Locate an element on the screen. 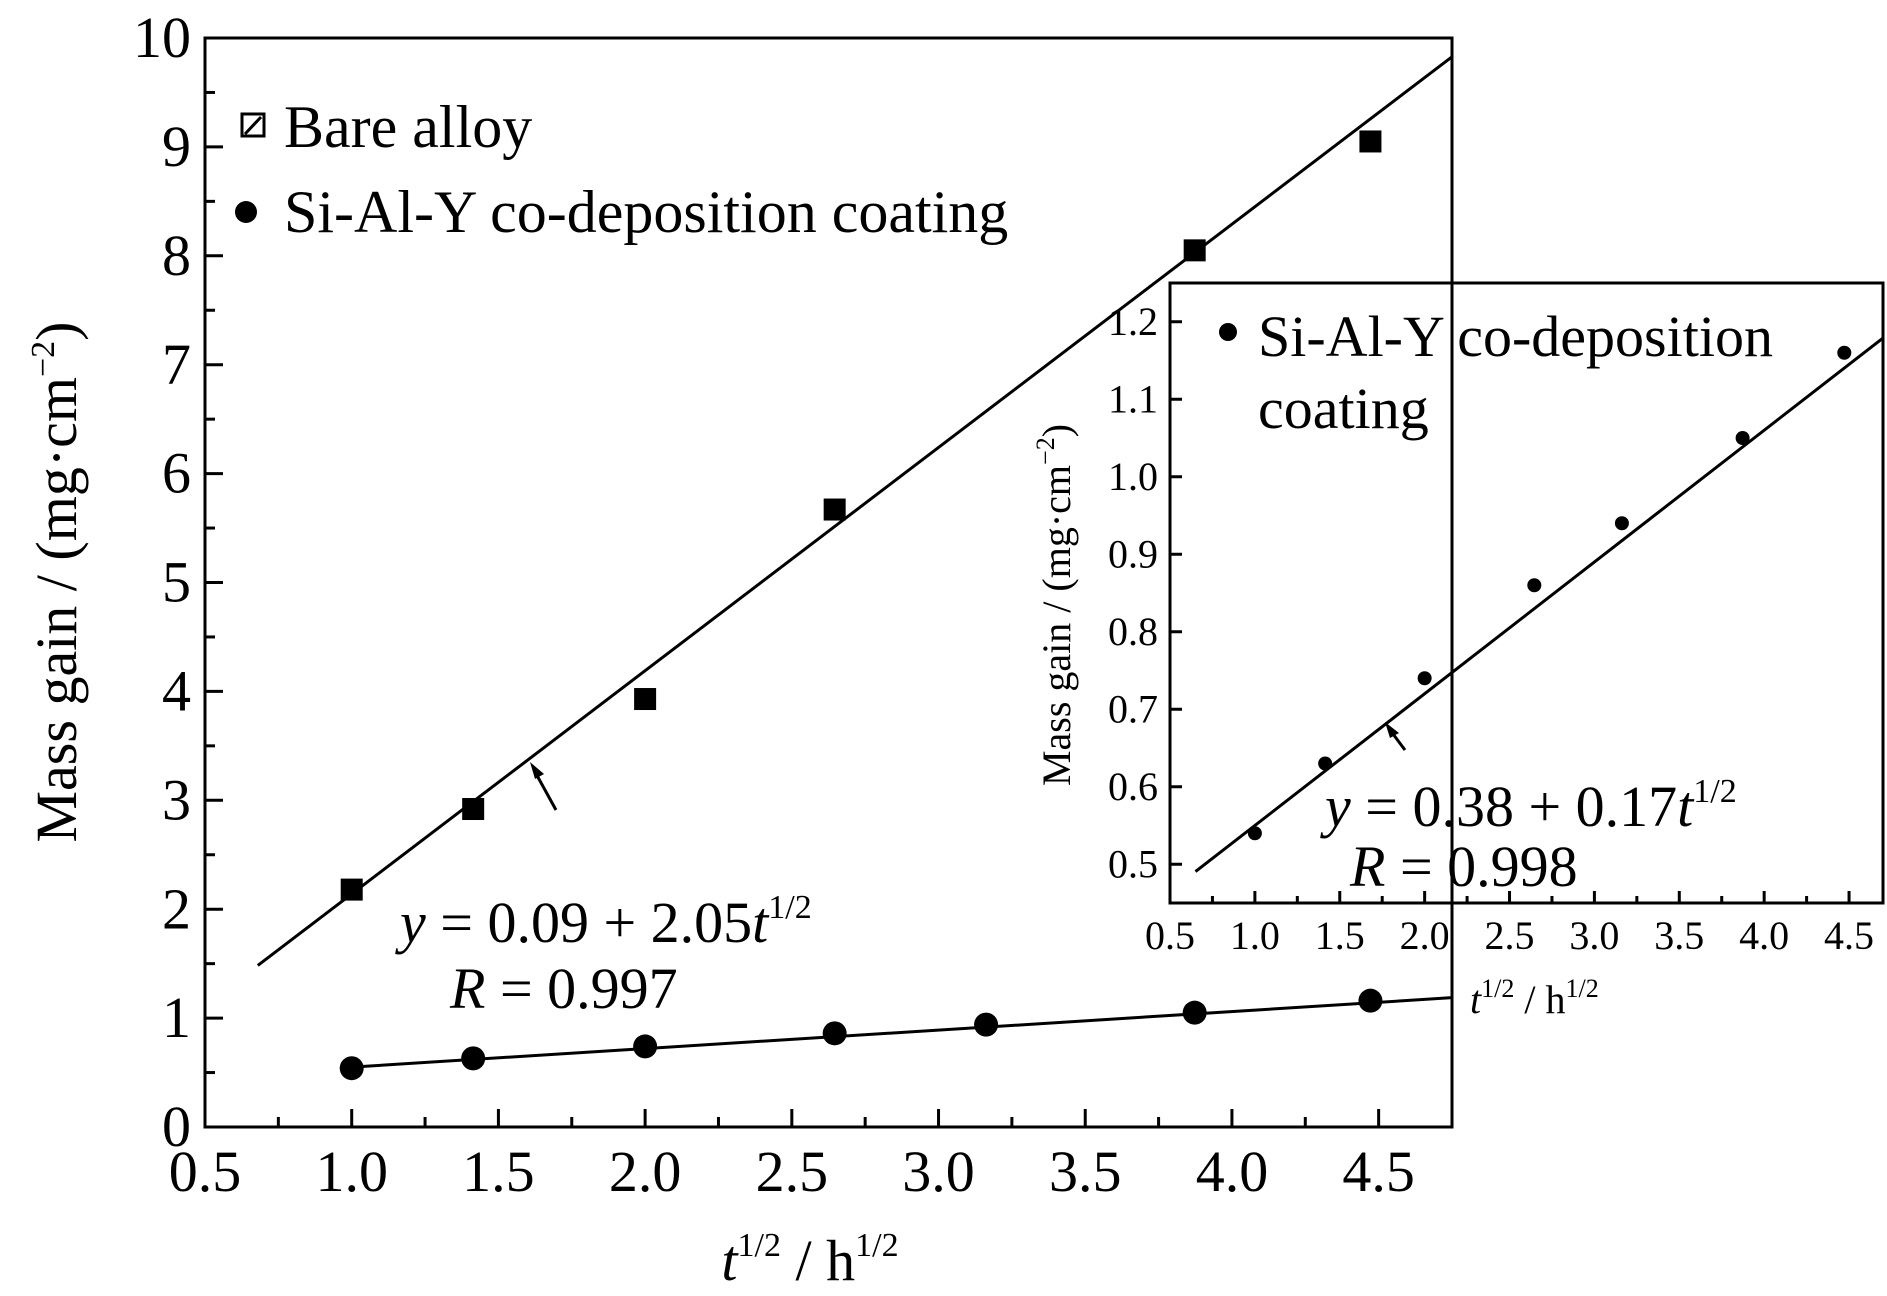  inset-fit-equation: y = 0.38 + 0.17t1/2 is located at coordinates (1528, 806).